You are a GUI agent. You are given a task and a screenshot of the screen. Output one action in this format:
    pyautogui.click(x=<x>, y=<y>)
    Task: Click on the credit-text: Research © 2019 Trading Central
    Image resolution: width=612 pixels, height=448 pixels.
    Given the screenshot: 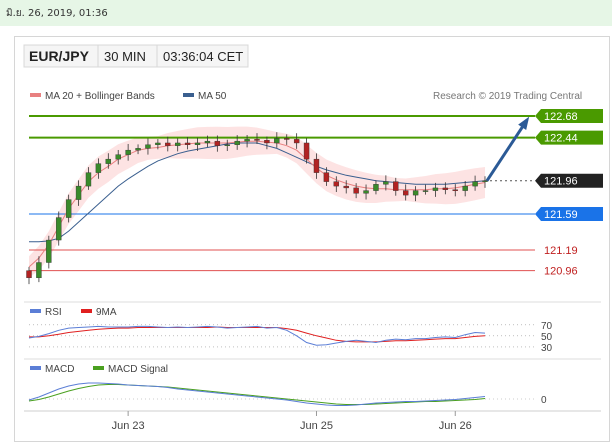 What is the action you would take?
    pyautogui.click(x=507, y=96)
    